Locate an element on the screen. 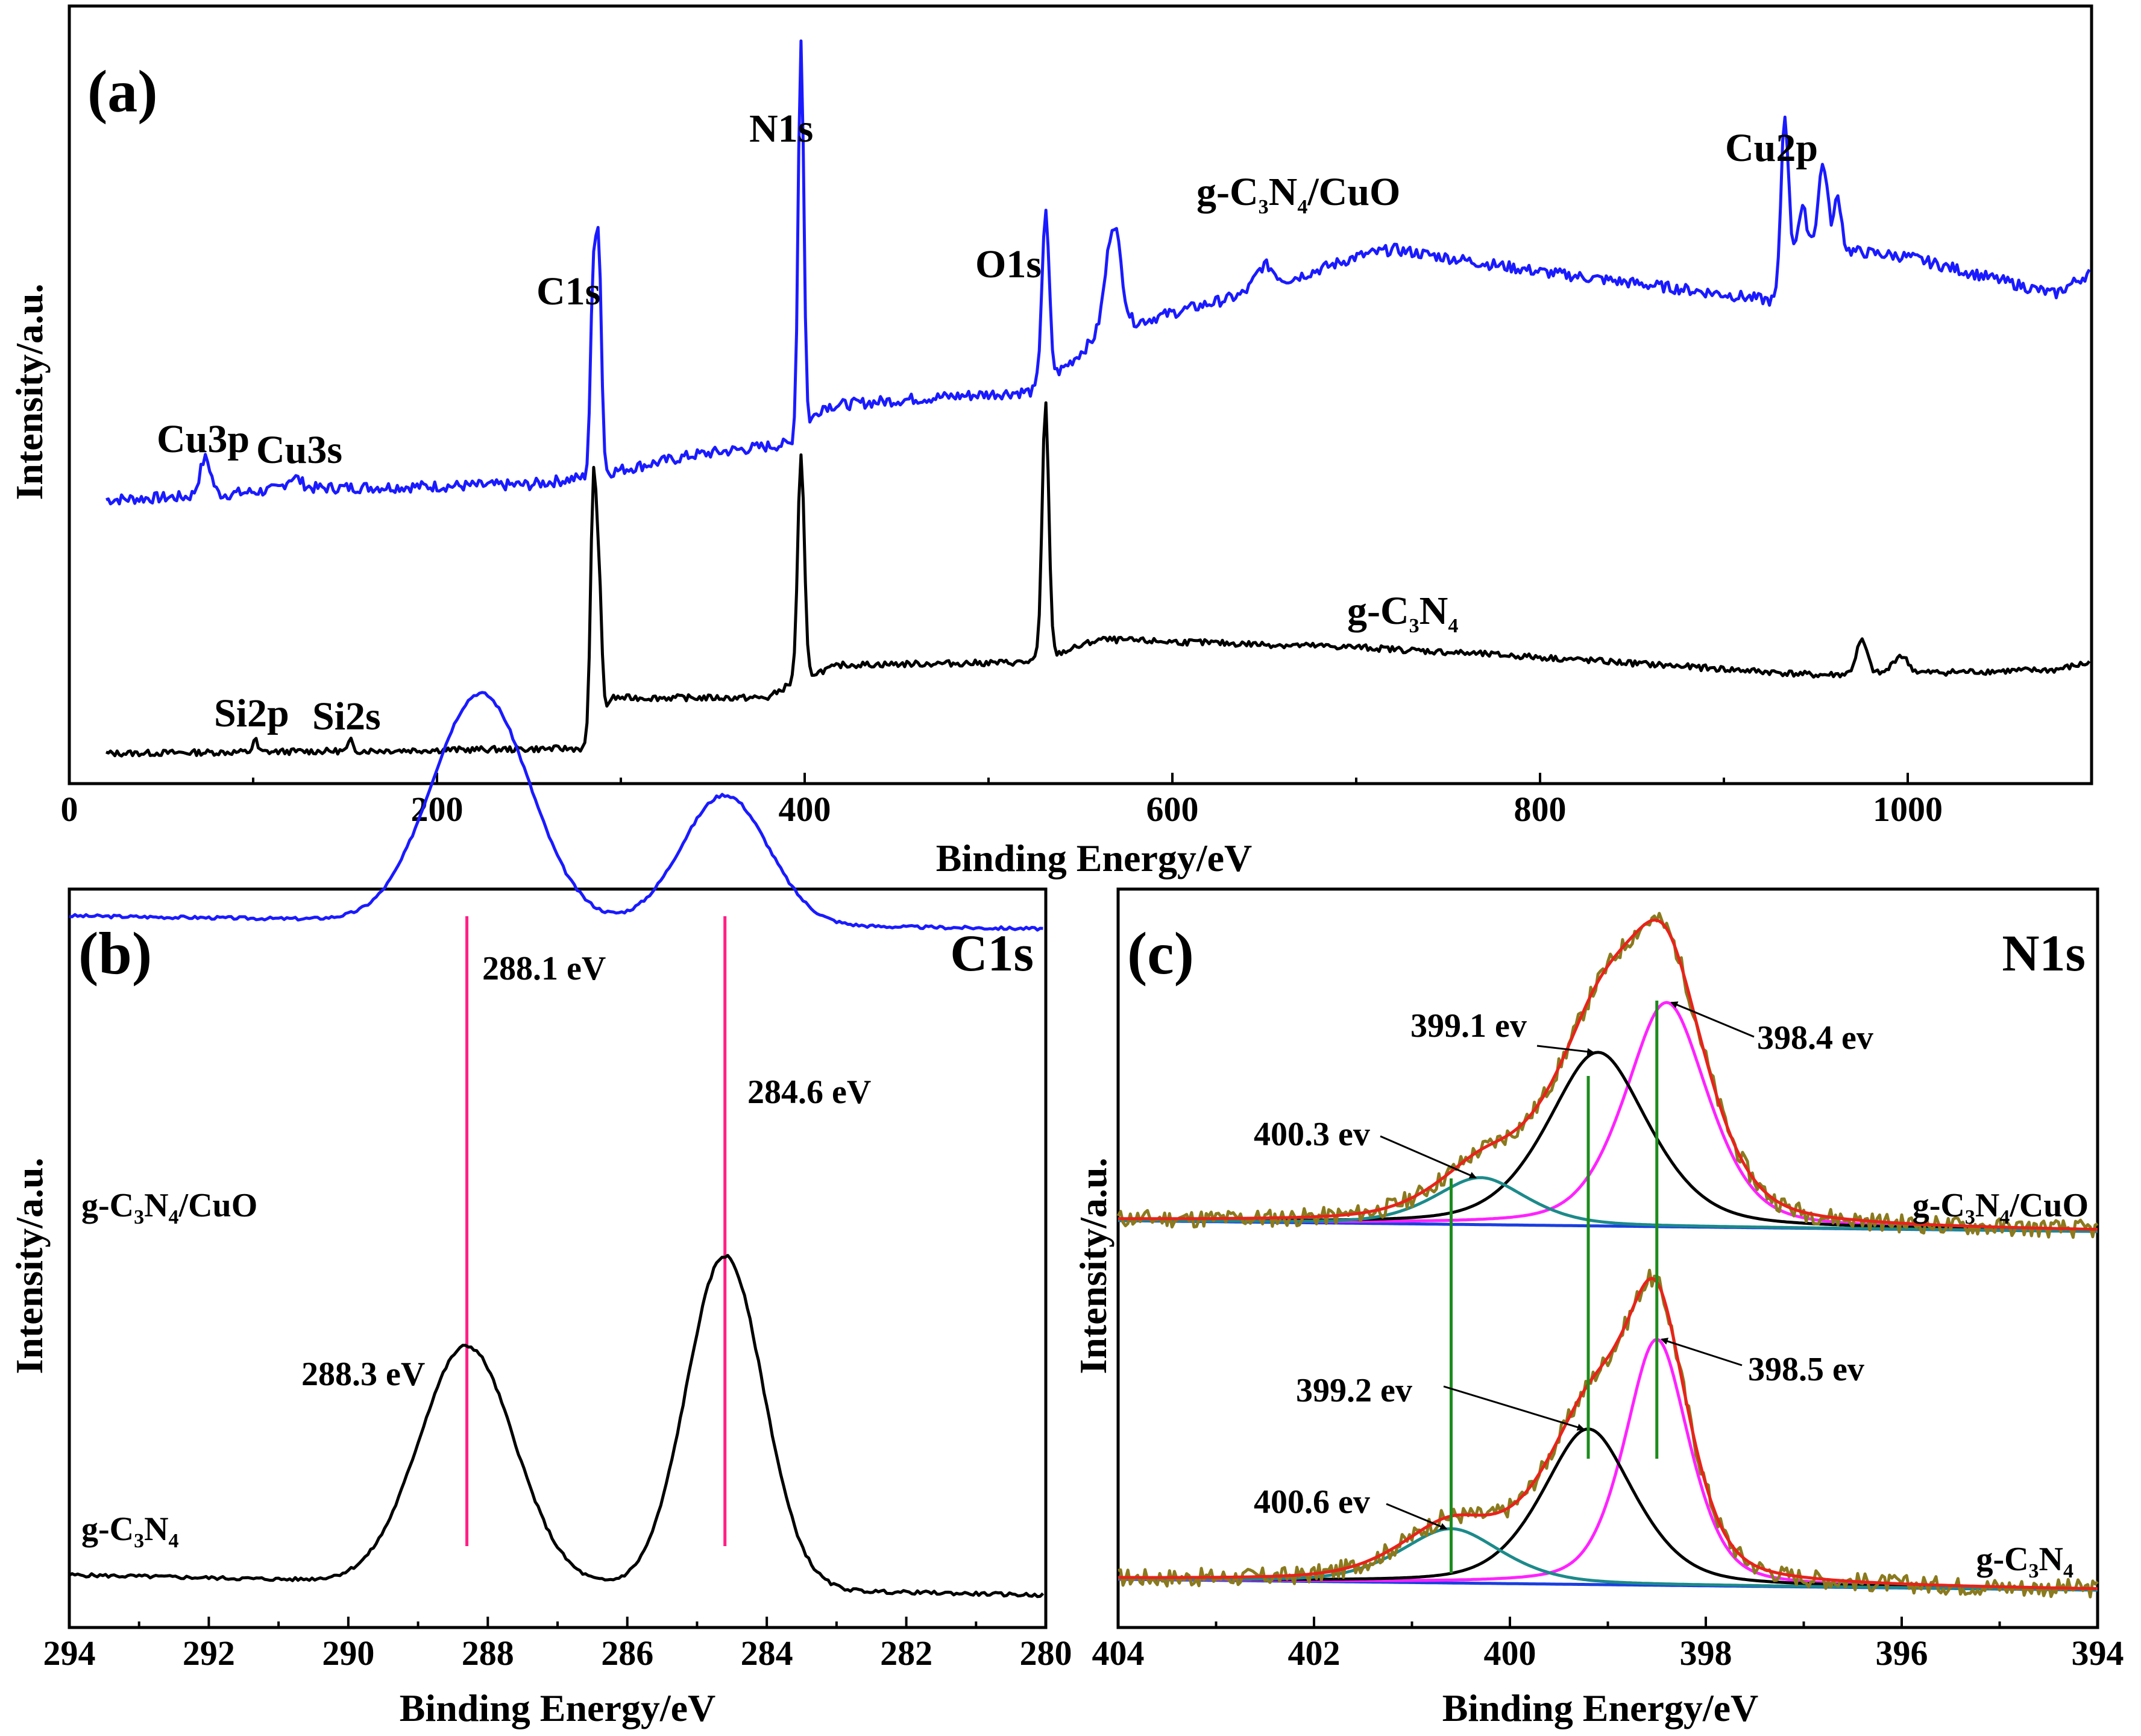 Image resolution: width=2141 pixels, height=1736 pixels. panel-a-x-tick-label: 800 is located at coordinates (1540, 809).